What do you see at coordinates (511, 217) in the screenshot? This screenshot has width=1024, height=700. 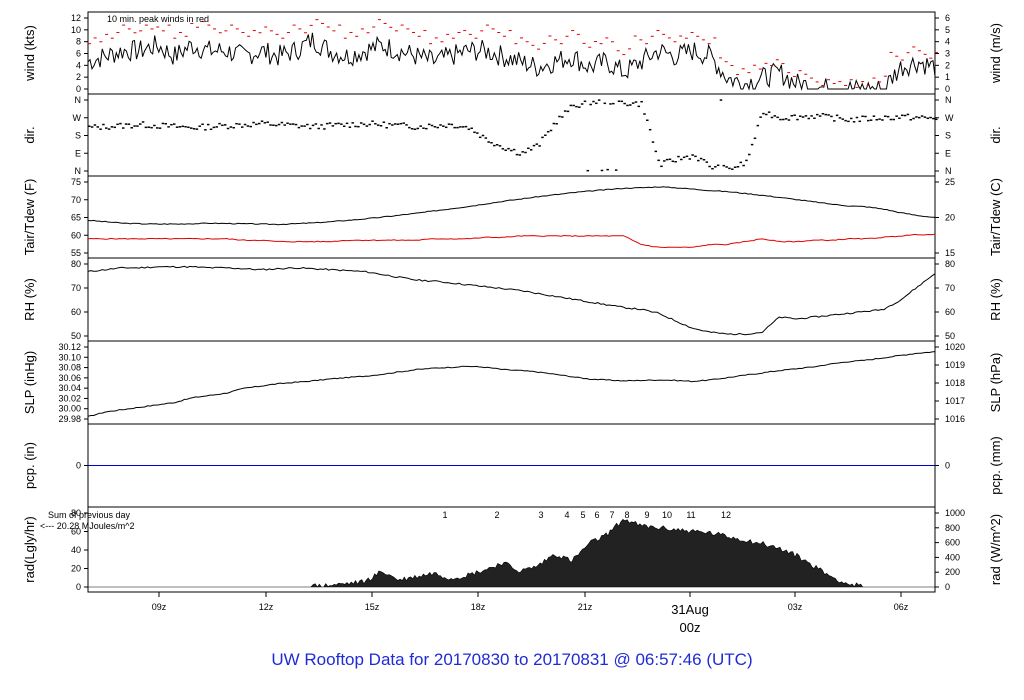 I see `panel-frame-temp` at bounding box center [511, 217].